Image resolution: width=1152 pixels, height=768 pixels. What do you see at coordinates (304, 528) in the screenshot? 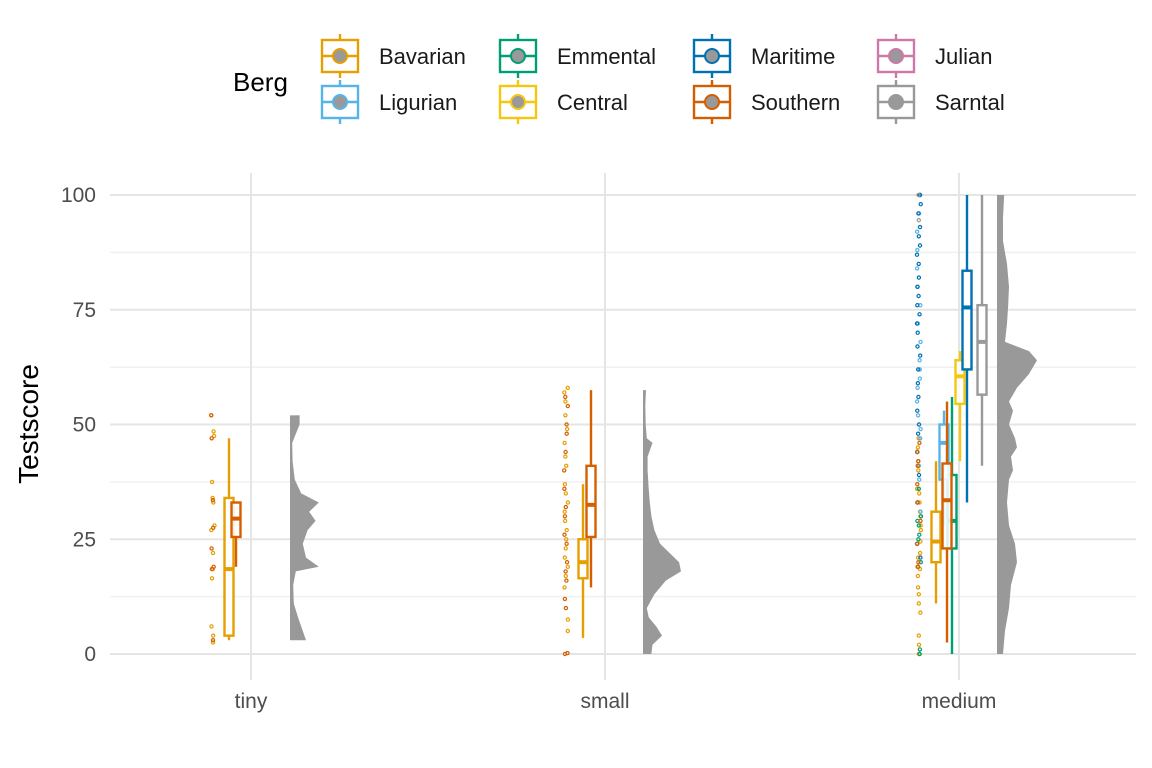
I see `density-tiny` at bounding box center [304, 528].